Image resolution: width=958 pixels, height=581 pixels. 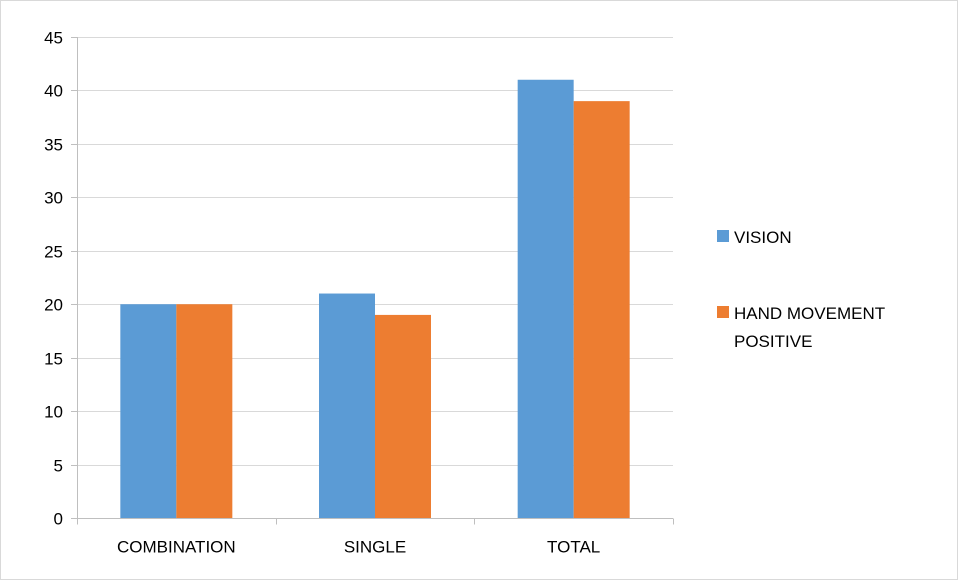 I want to click on legend-label: HAND MOVEMENT POSITIVE, so click(x=809, y=327).